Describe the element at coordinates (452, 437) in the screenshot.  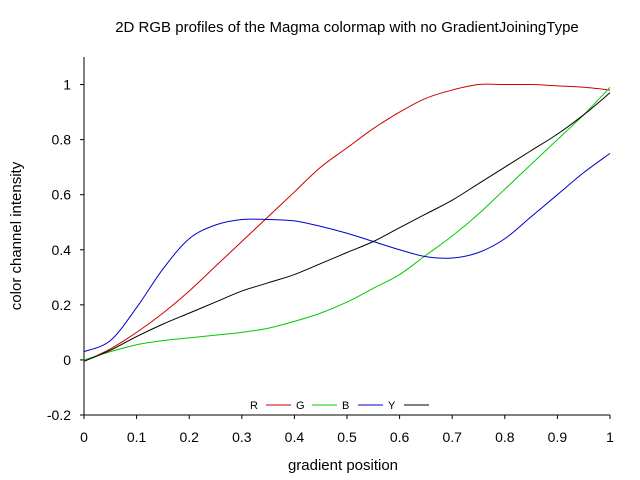
I see `x-tick-label: 0.7` at that location.